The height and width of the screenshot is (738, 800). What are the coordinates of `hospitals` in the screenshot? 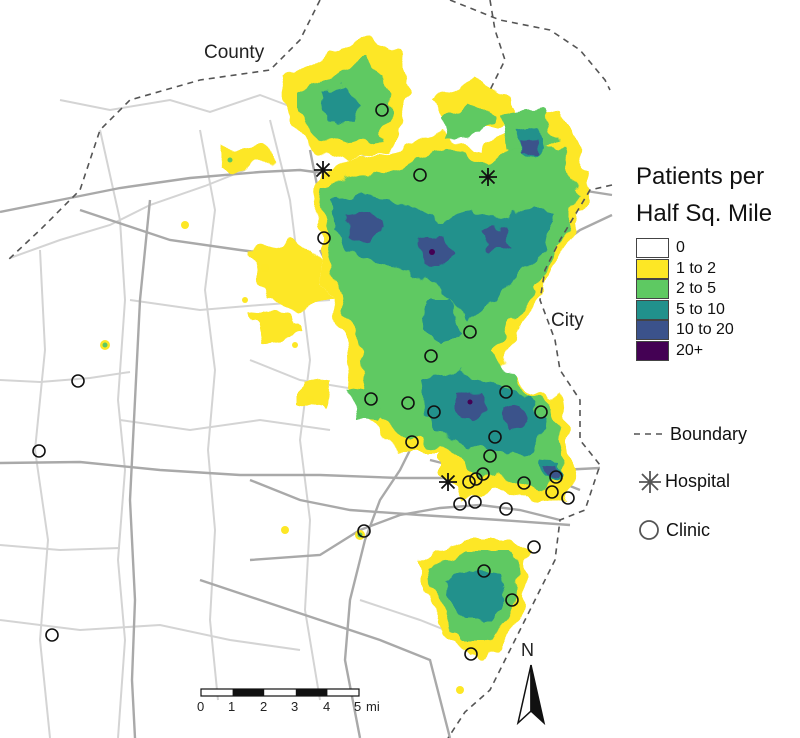 It's located at (405, 326).